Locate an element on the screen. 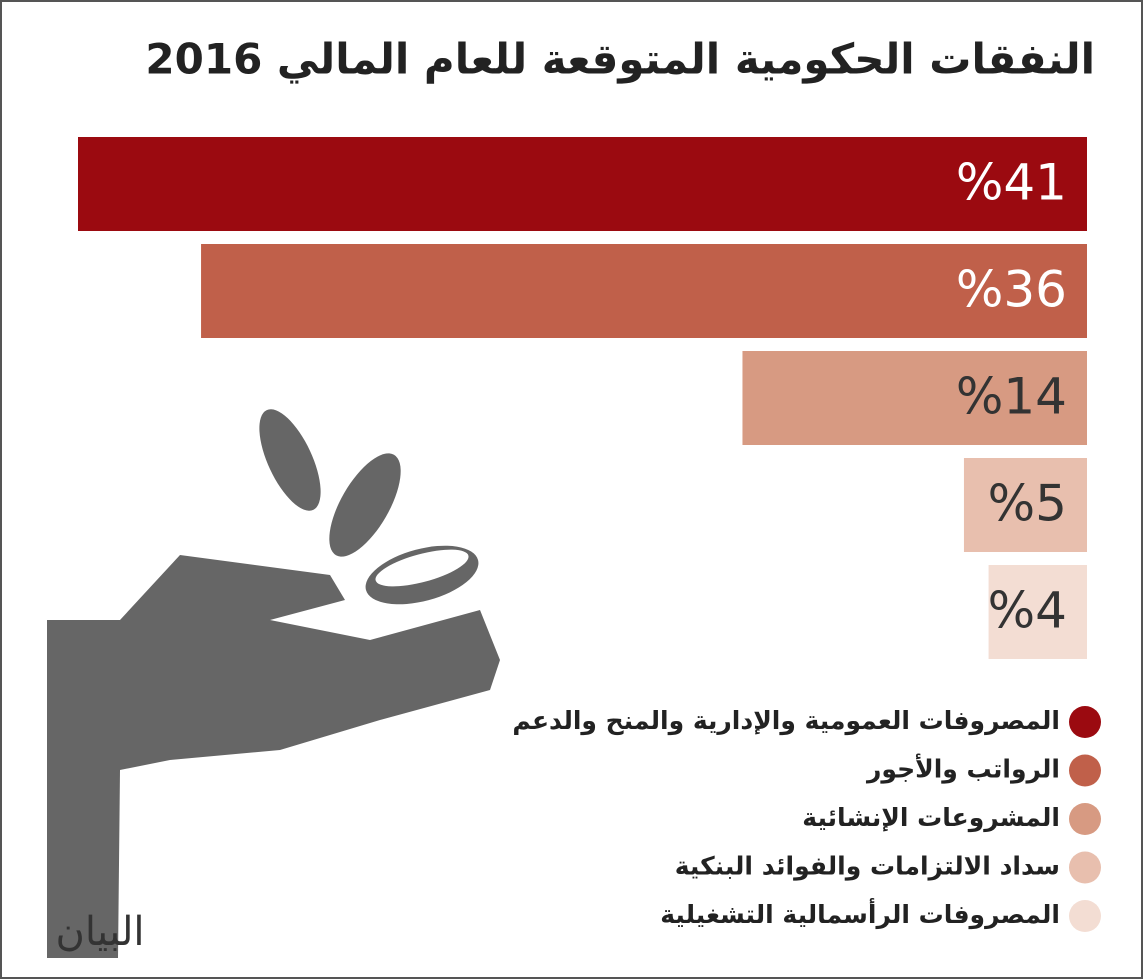 The height and width of the screenshot is (979, 1143). value-label: %36 is located at coordinates (1011, 290).